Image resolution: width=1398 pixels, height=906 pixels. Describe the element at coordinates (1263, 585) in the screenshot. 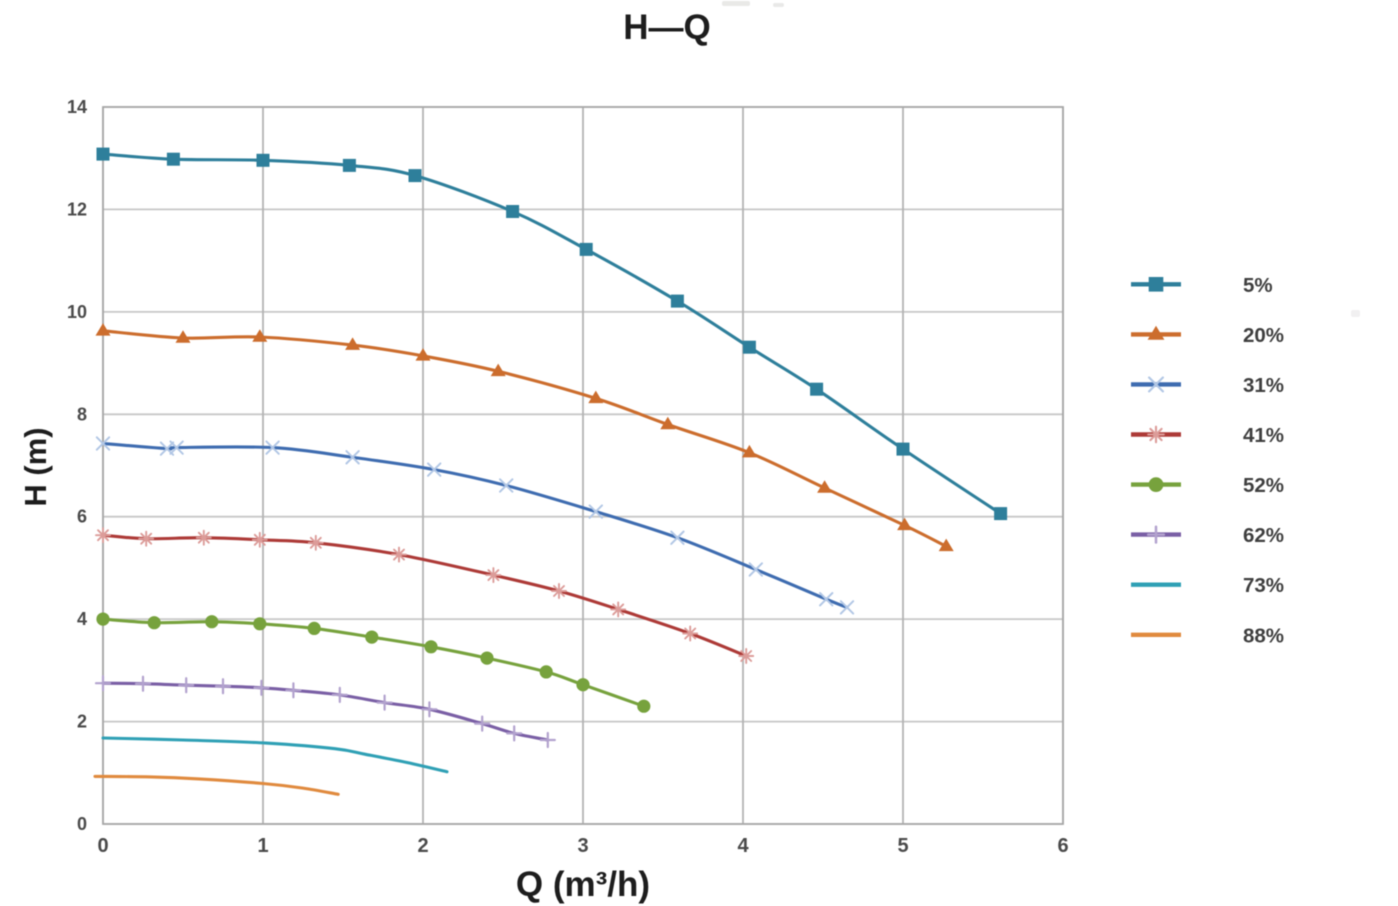

I see `svg-text: 73%` at that location.